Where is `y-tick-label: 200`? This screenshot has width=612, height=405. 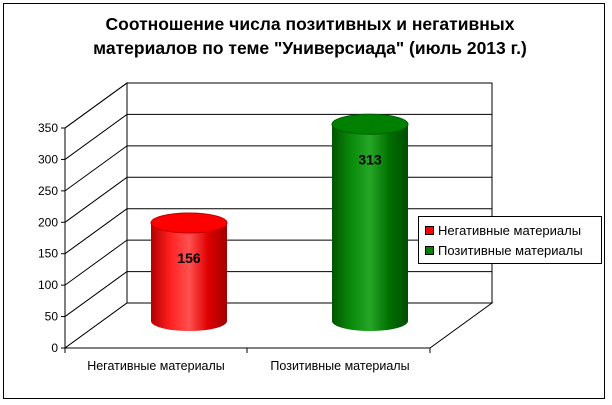 y-tick-label: 200 is located at coordinates (48, 222).